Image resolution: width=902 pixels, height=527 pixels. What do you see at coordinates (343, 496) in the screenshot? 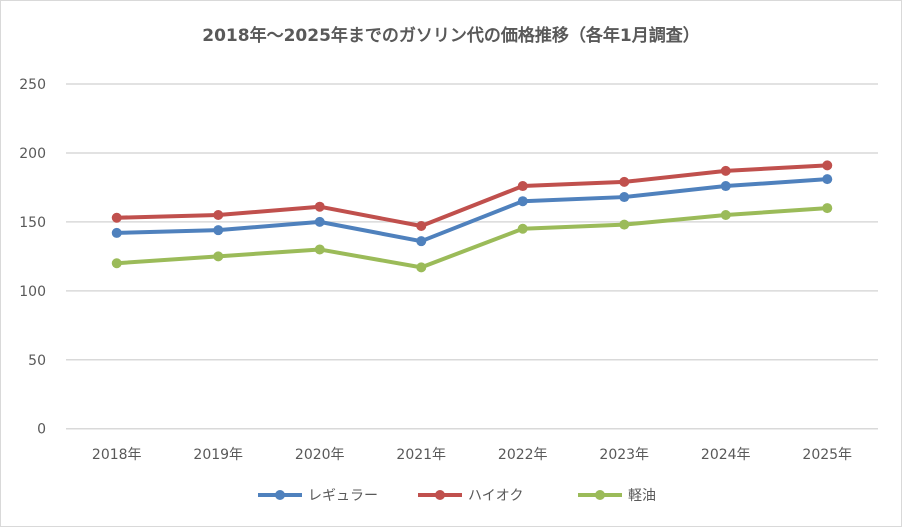
I see `legend-label: レギュラー` at bounding box center [343, 496].